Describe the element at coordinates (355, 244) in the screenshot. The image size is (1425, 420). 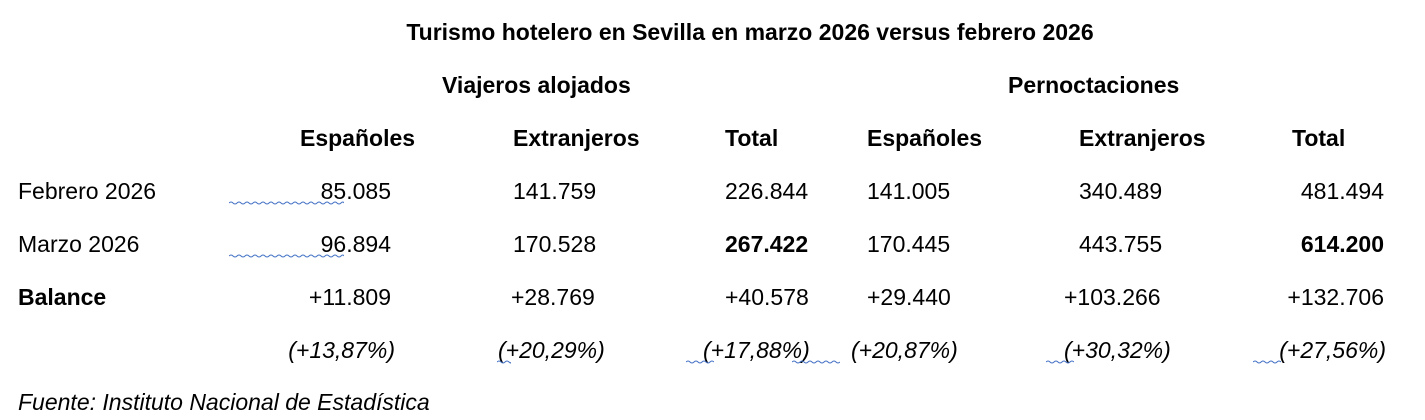
I see `cell-marzo-espanoles-viajeros: 96.894` at that location.